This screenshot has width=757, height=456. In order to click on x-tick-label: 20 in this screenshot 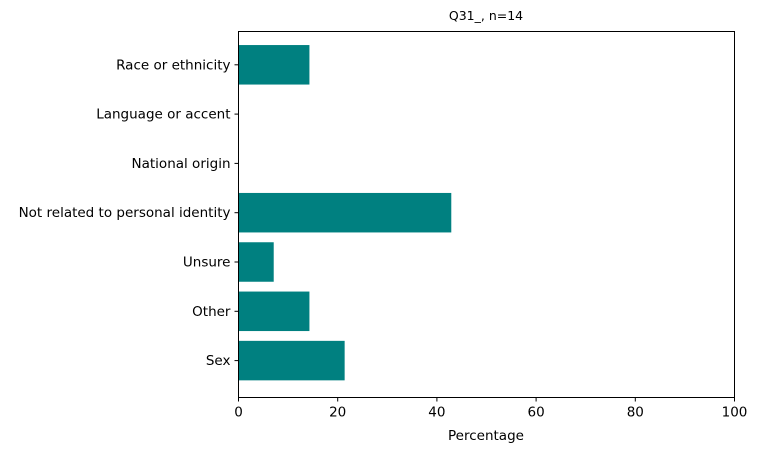, I will do `click(337, 413)`.